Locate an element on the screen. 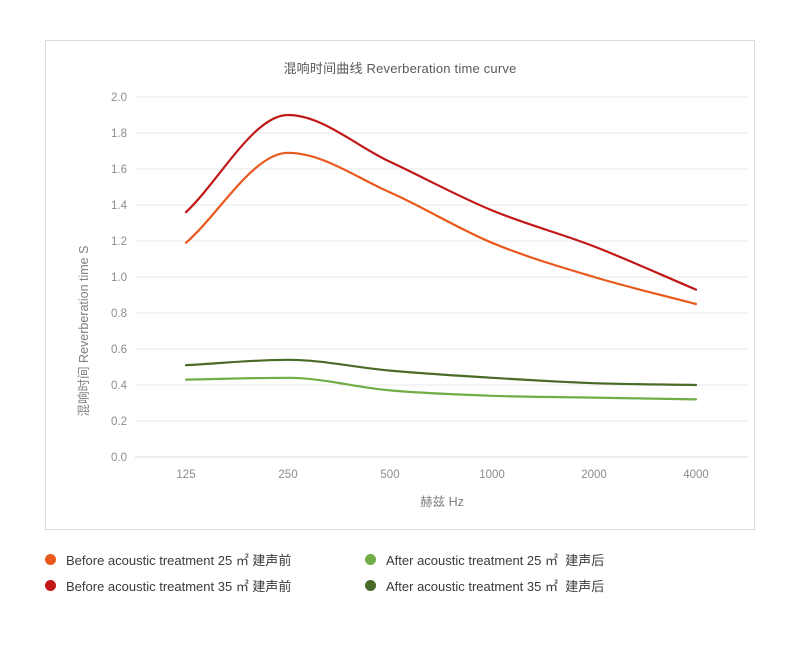  chart-title: 混响时间曲线 Reverberation time curve is located at coordinates (400, 68).